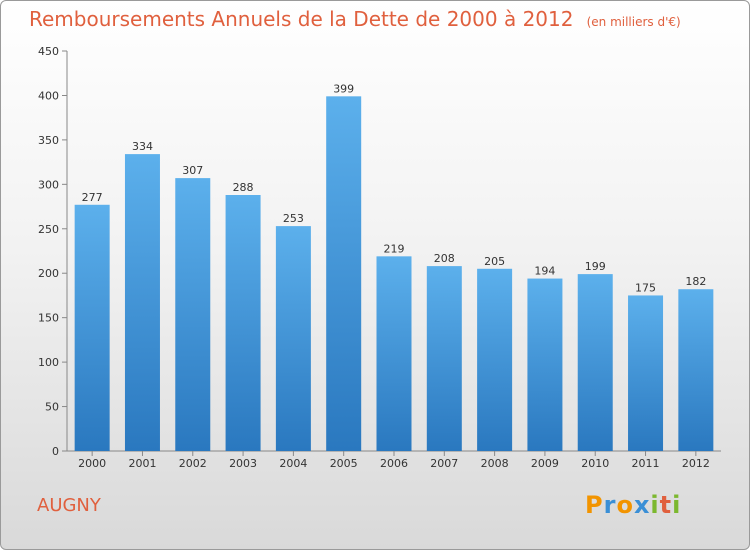  What do you see at coordinates (494, 261) in the screenshot?
I see `value-label-2008: 205` at bounding box center [494, 261].